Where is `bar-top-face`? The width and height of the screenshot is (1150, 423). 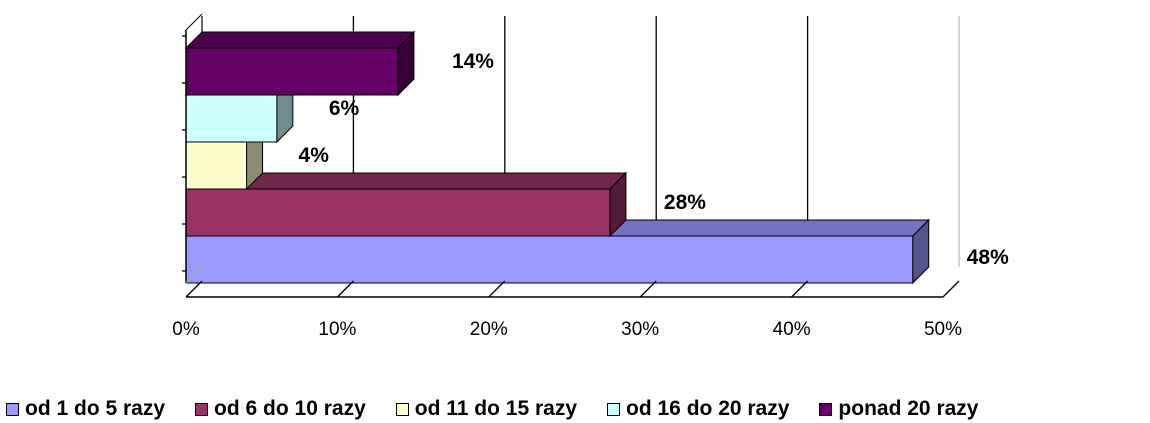 bar-top-face is located at coordinates (300, 40).